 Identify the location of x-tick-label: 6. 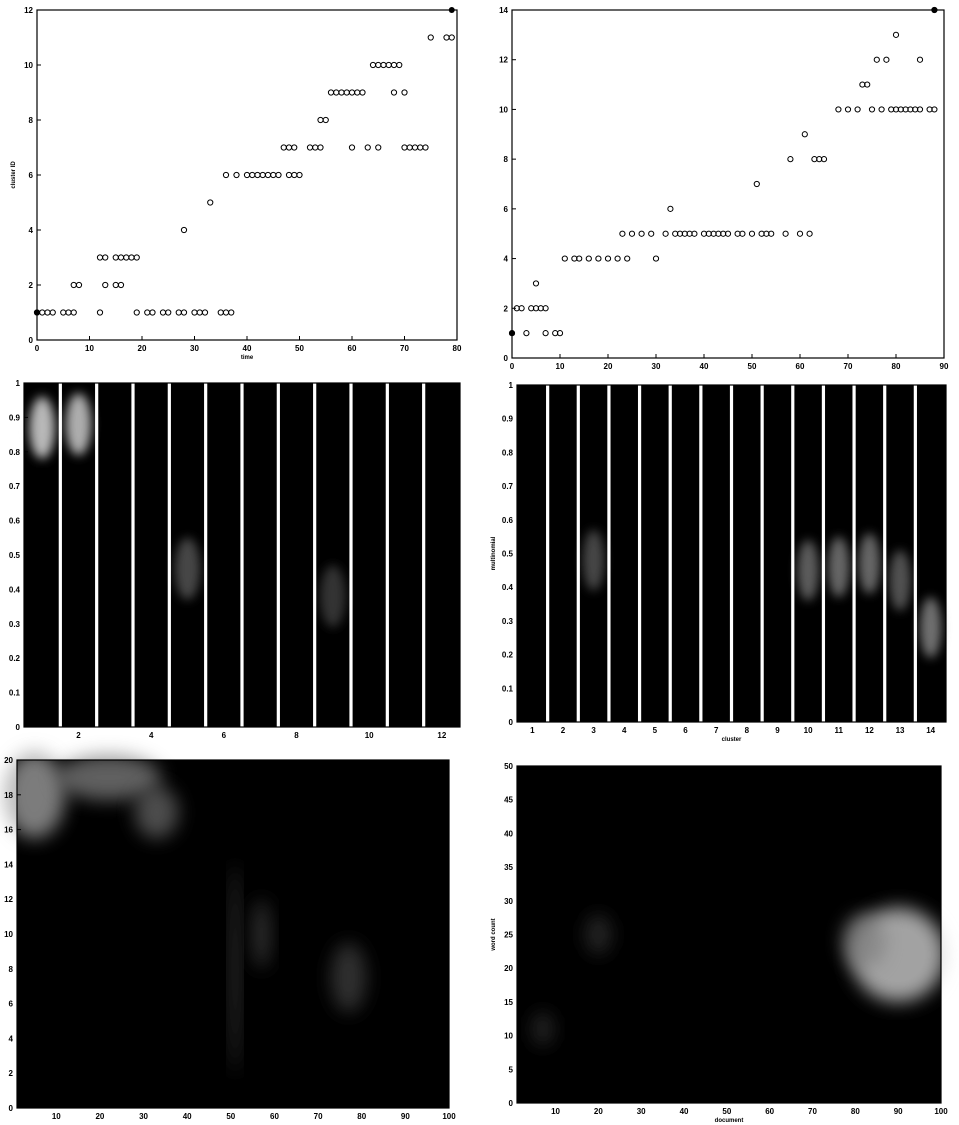
(224, 735).